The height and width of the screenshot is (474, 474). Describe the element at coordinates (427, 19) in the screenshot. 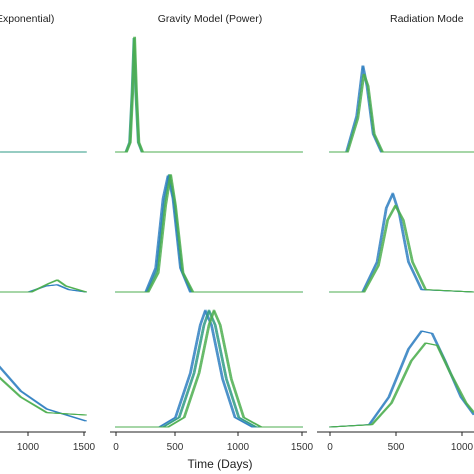

I see `panel-title-radiation: Radiation Mode` at that location.